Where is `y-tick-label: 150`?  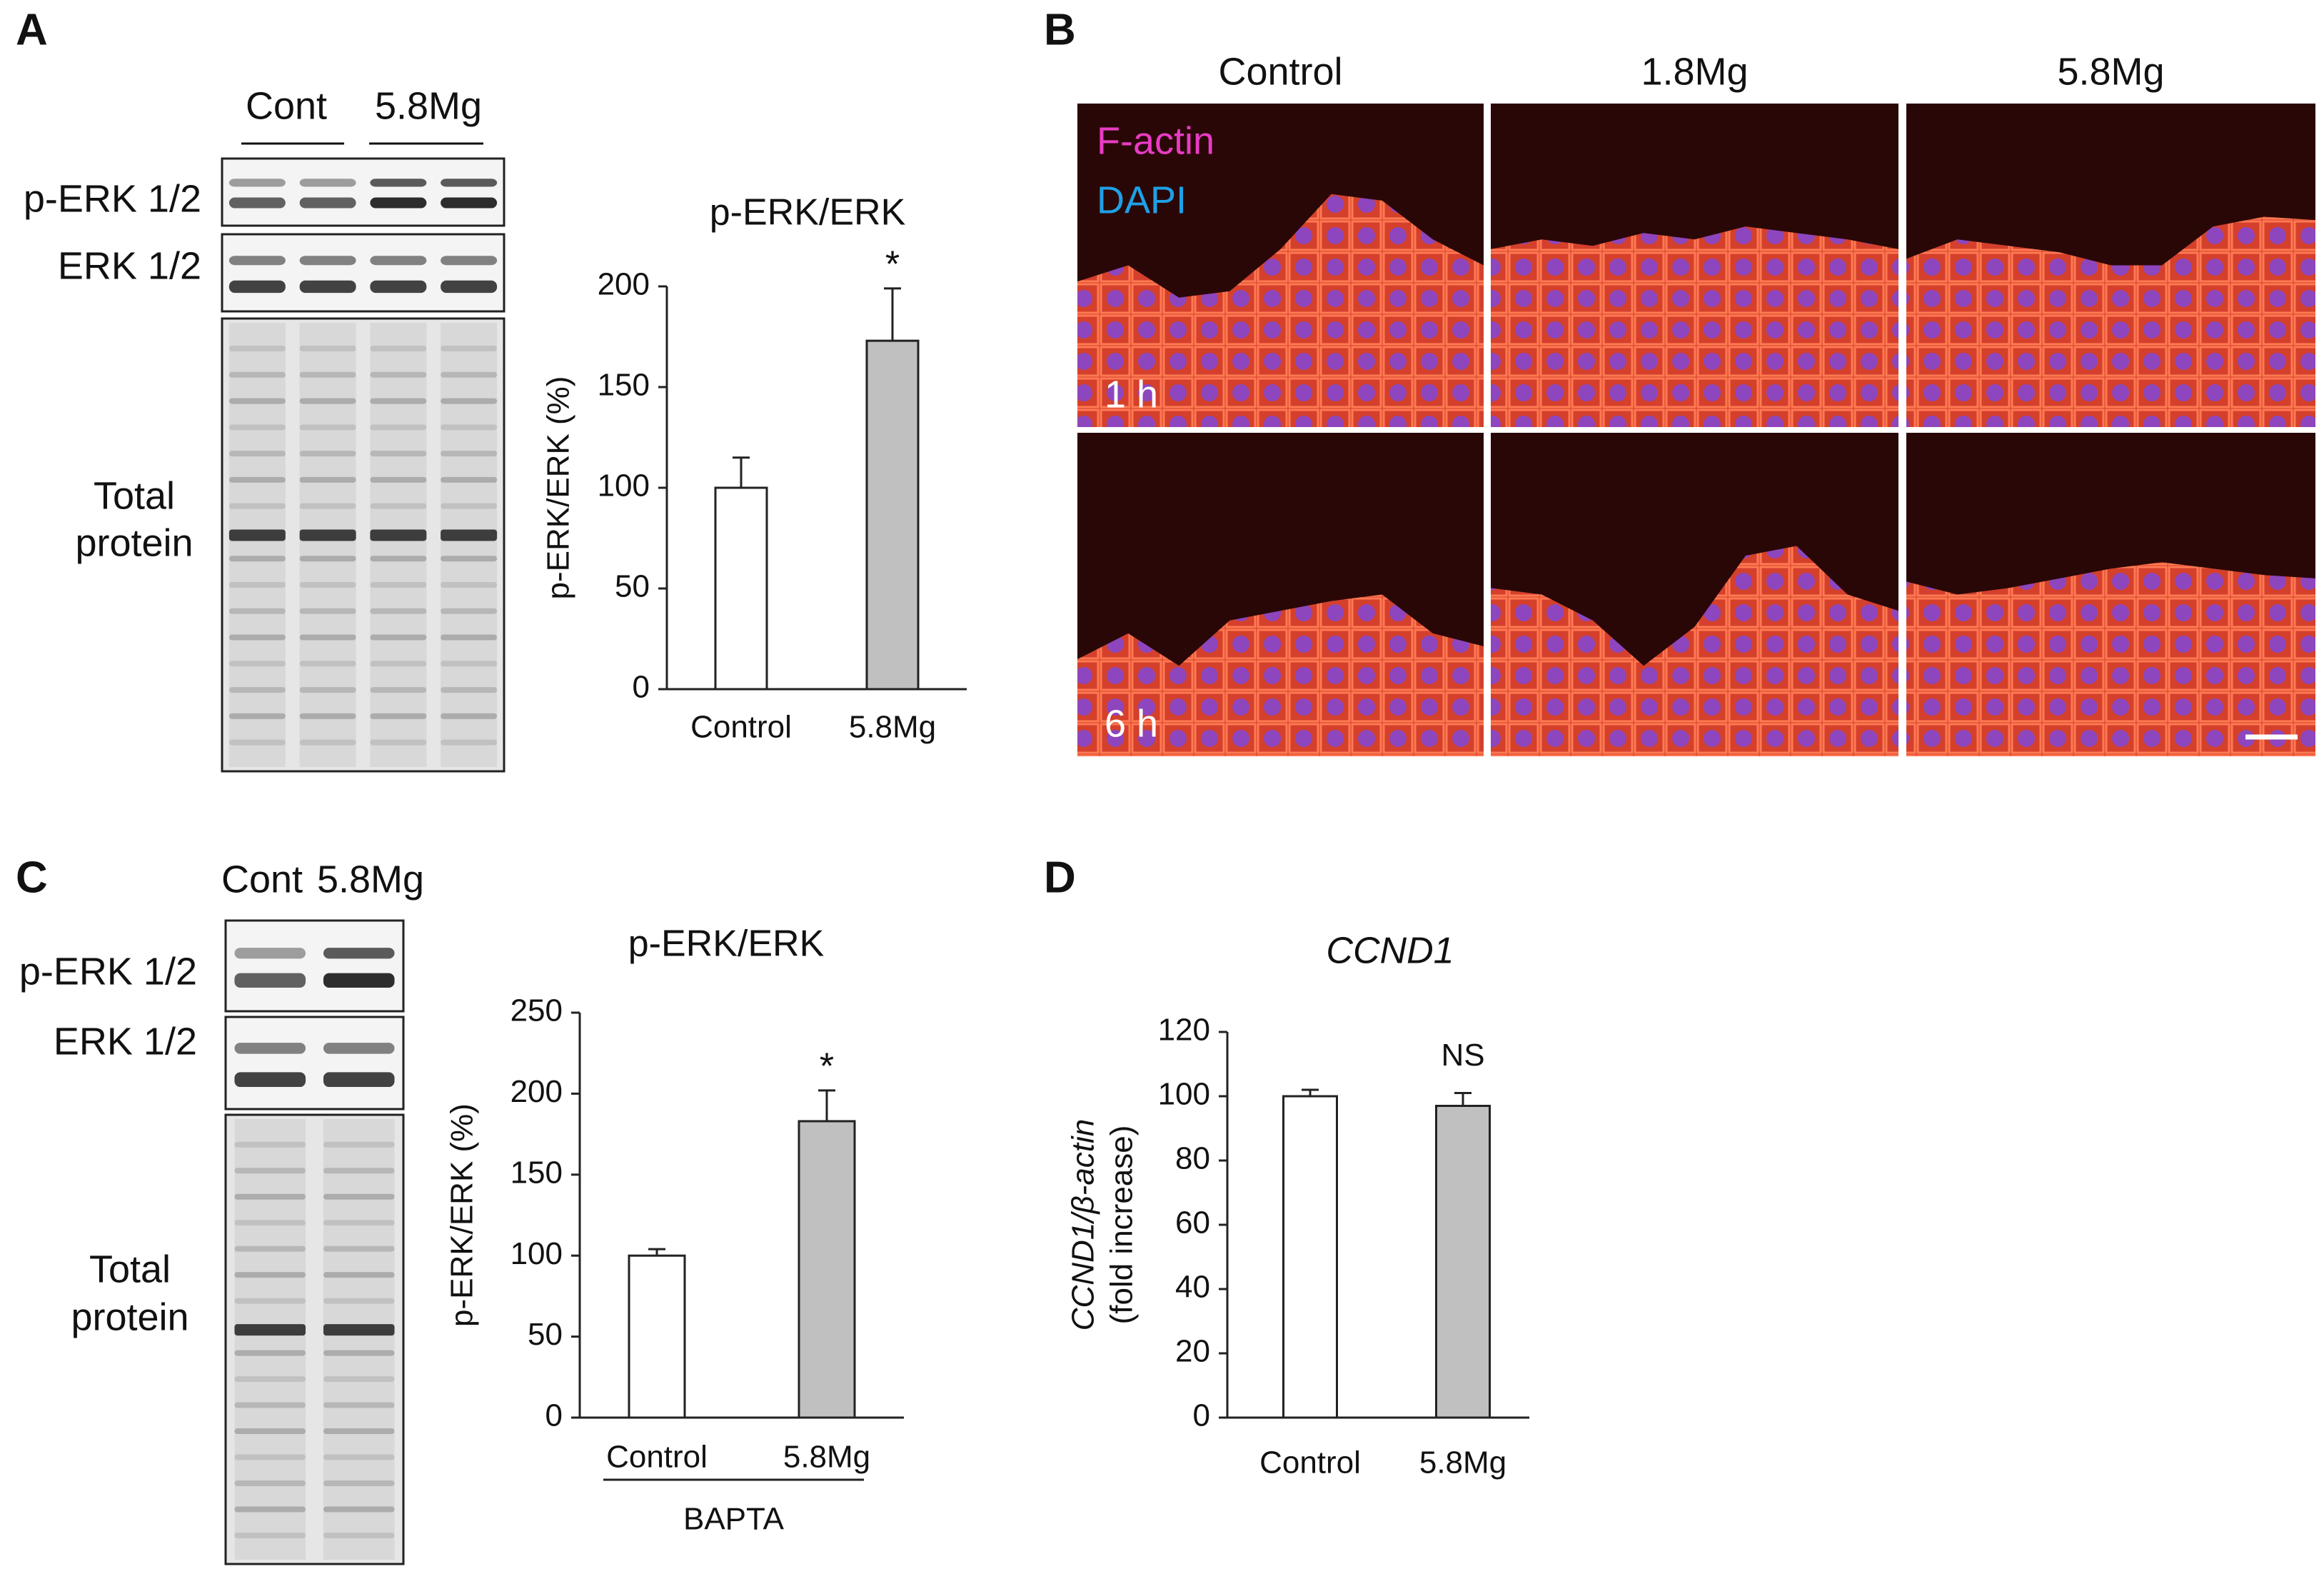
y-tick-label: 150 is located at coordinates (624, 385).